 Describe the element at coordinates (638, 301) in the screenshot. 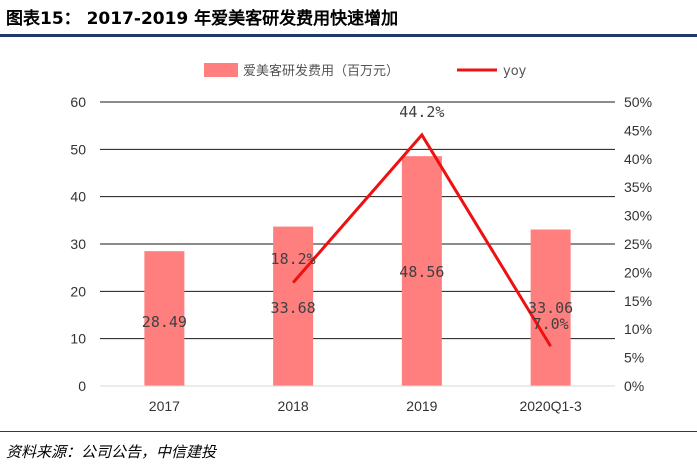

I see `y-right-tick-label: 15%` at that location.